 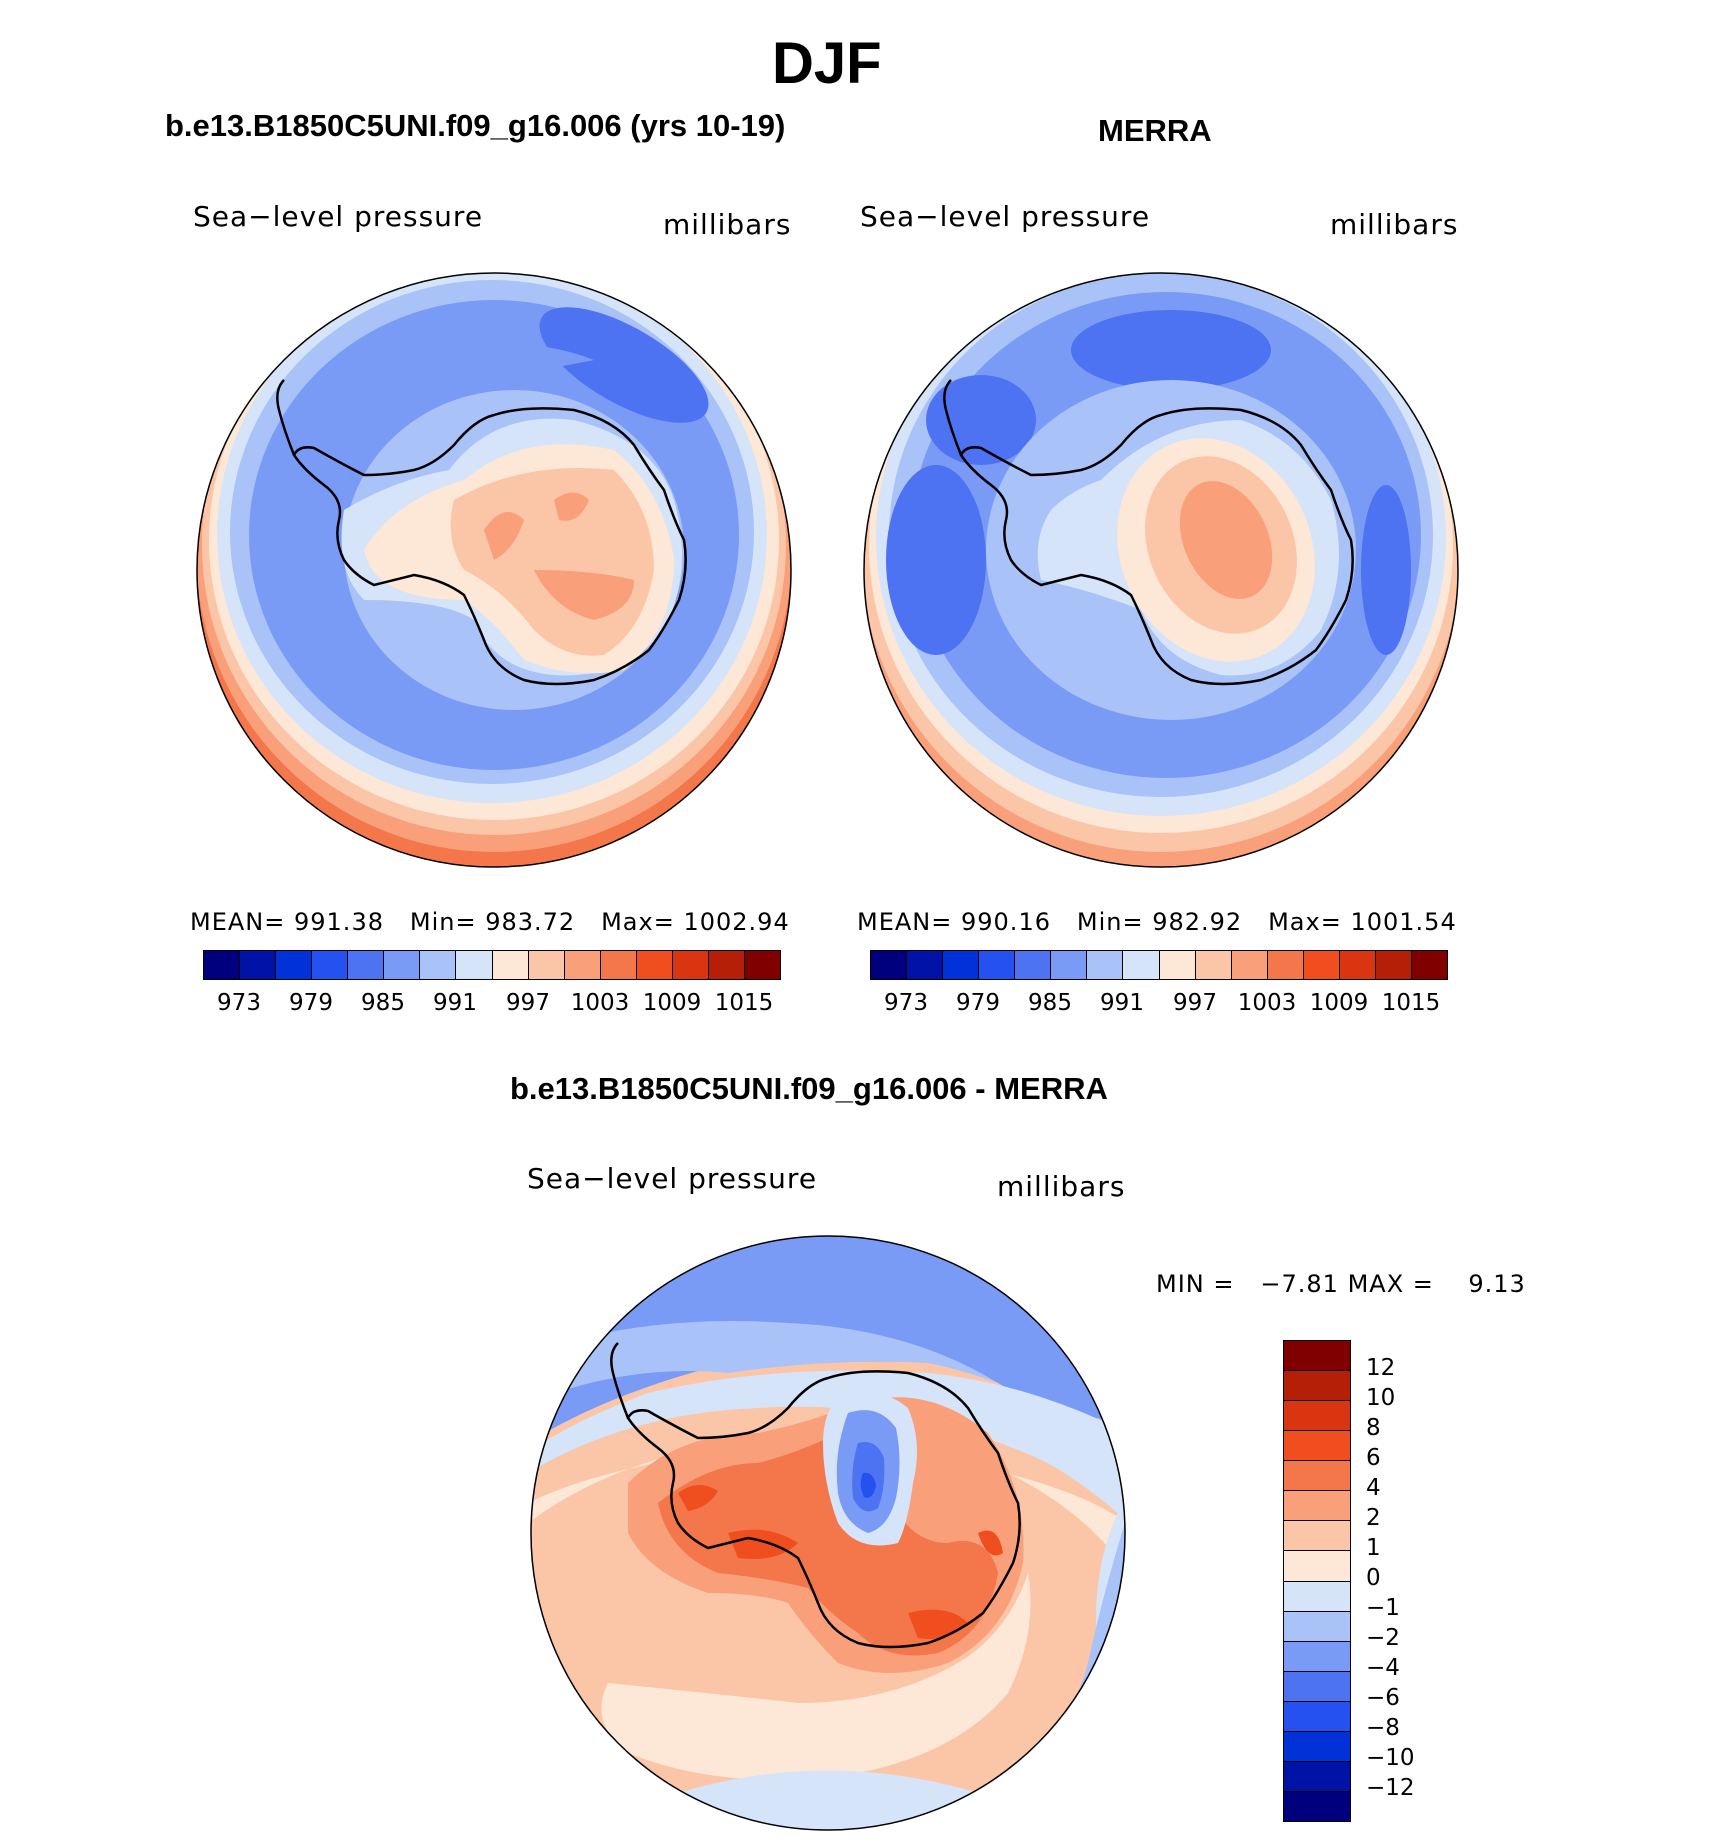 I want to click on colorbar-tick-label: 973, so click(x=906, y=1003).